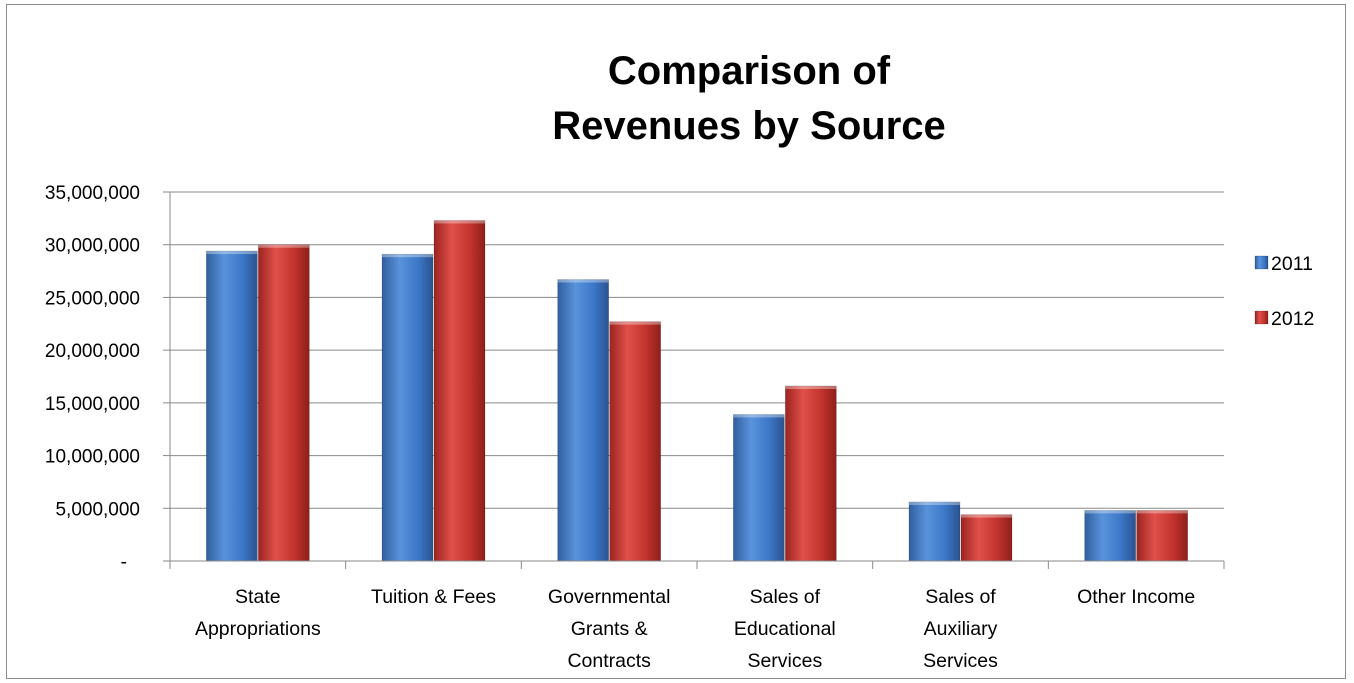 The width and height of the screenshot is (1354, 683). I want to click on category-label: Tuition & Fees, so click(433, 597).